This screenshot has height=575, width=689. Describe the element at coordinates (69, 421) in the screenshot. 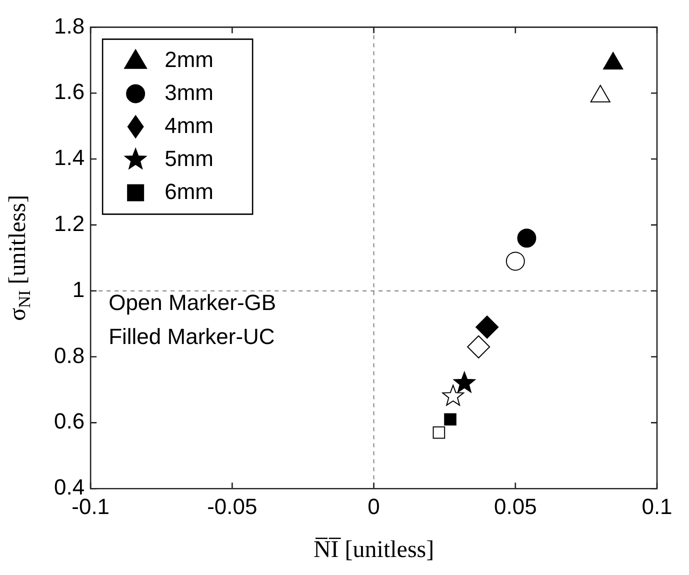

I see `y-tick-label: 0.6` at that location.